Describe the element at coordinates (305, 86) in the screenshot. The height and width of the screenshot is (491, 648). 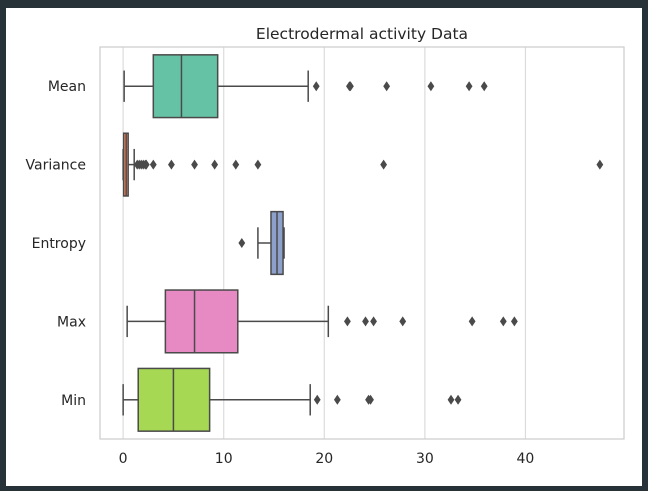
I see `box-mean` at that location.